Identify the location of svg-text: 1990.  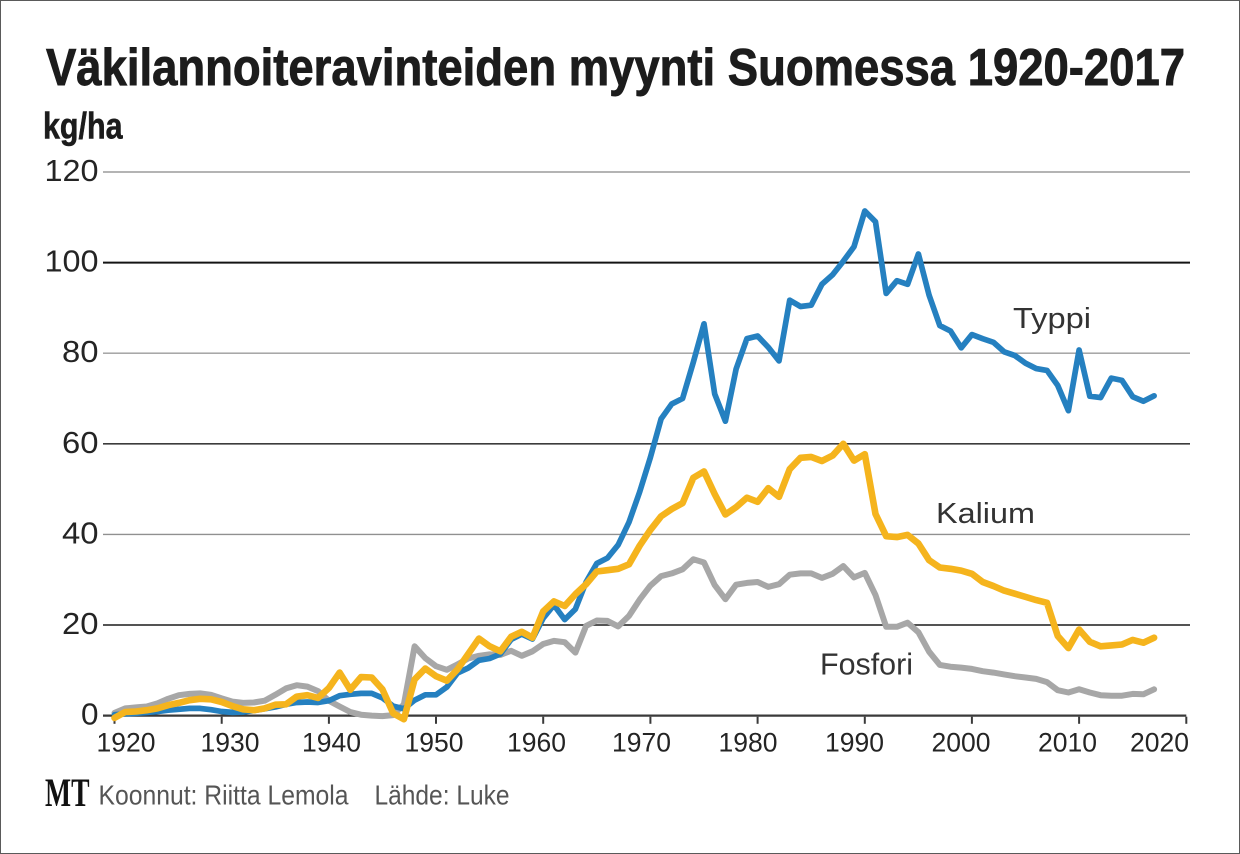
(854, 743).